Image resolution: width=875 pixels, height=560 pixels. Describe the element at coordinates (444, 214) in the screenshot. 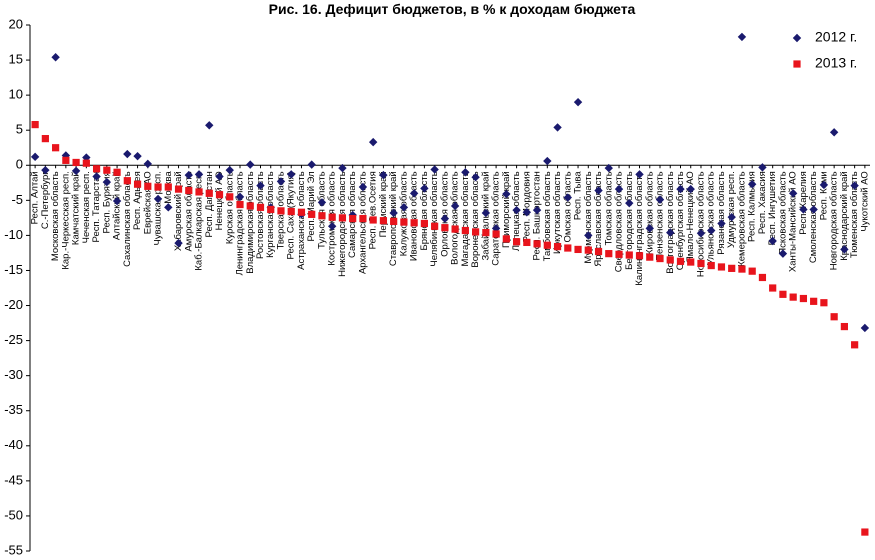

I see `x-tick-label: Орловская область` at that location.